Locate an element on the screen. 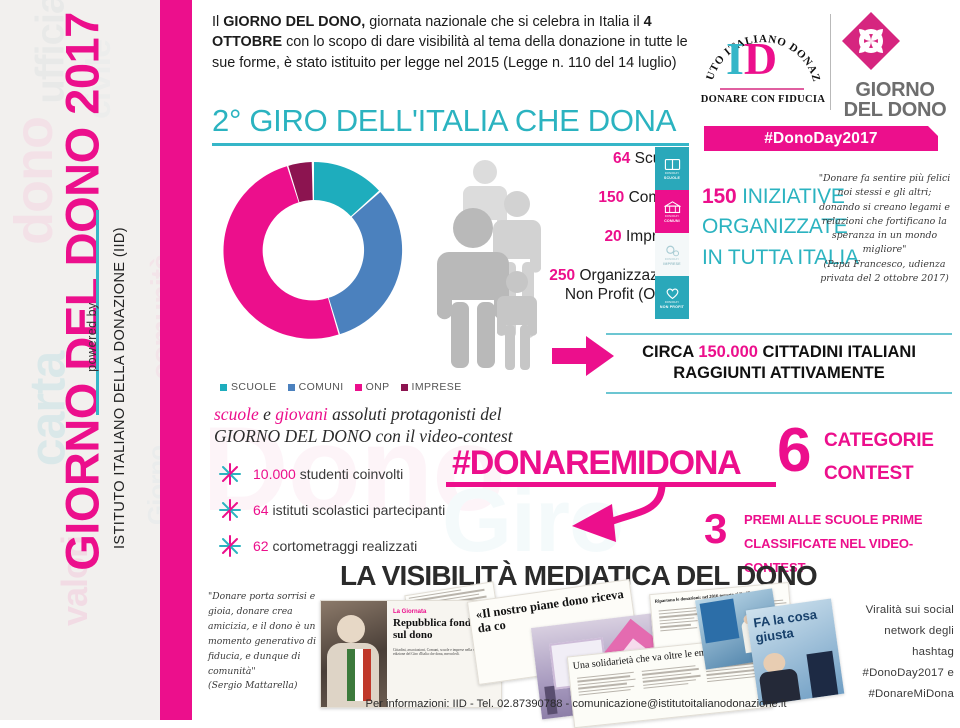 Image resolution: width=960 pixels, height=728 pixels. initiatives-word: INIZIATIVE is located at coordinates (790, 196).